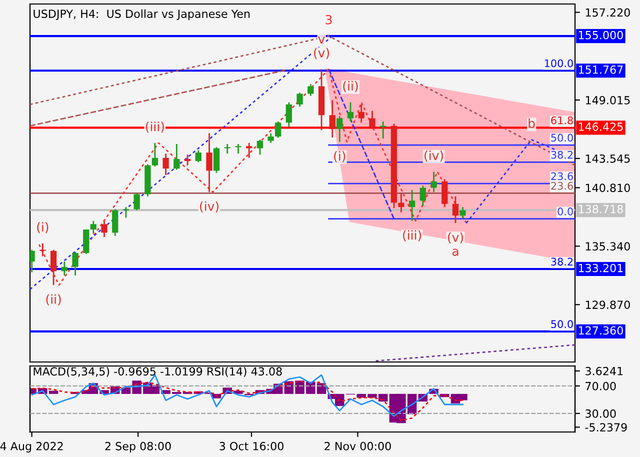 Image resolution: width=640 pixels, height=457 pixels. I want to click on annotation: b, so click(531, 123).